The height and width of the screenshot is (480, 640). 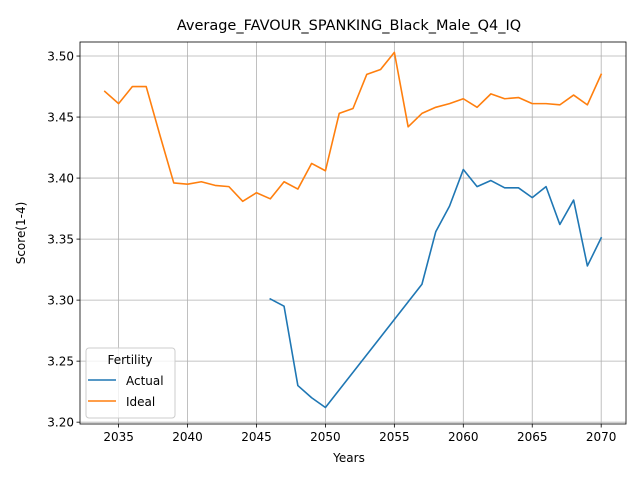 I want to click on y-axis-label: Score(1-4), so click(x=21, y=233).